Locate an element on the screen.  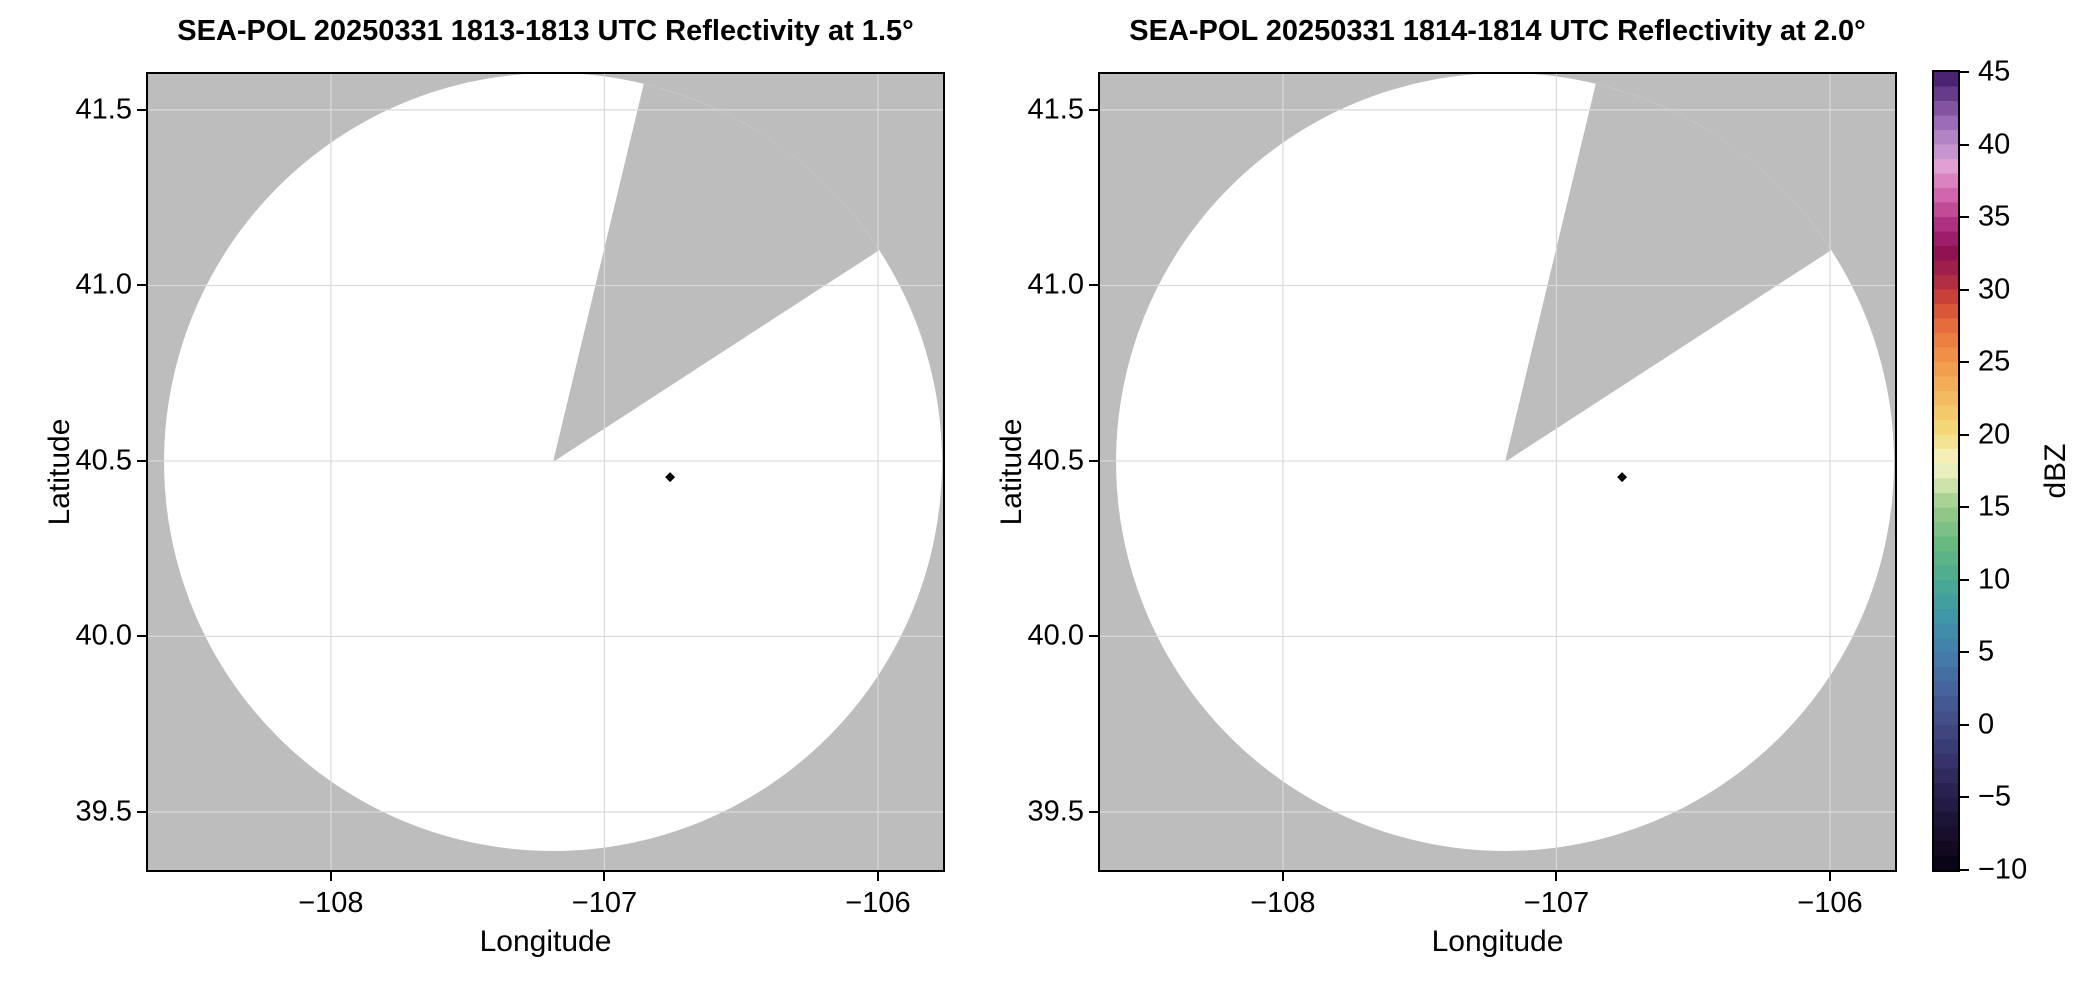
colorbar-tick-label: 20 is located at coordinates (1994, 434).